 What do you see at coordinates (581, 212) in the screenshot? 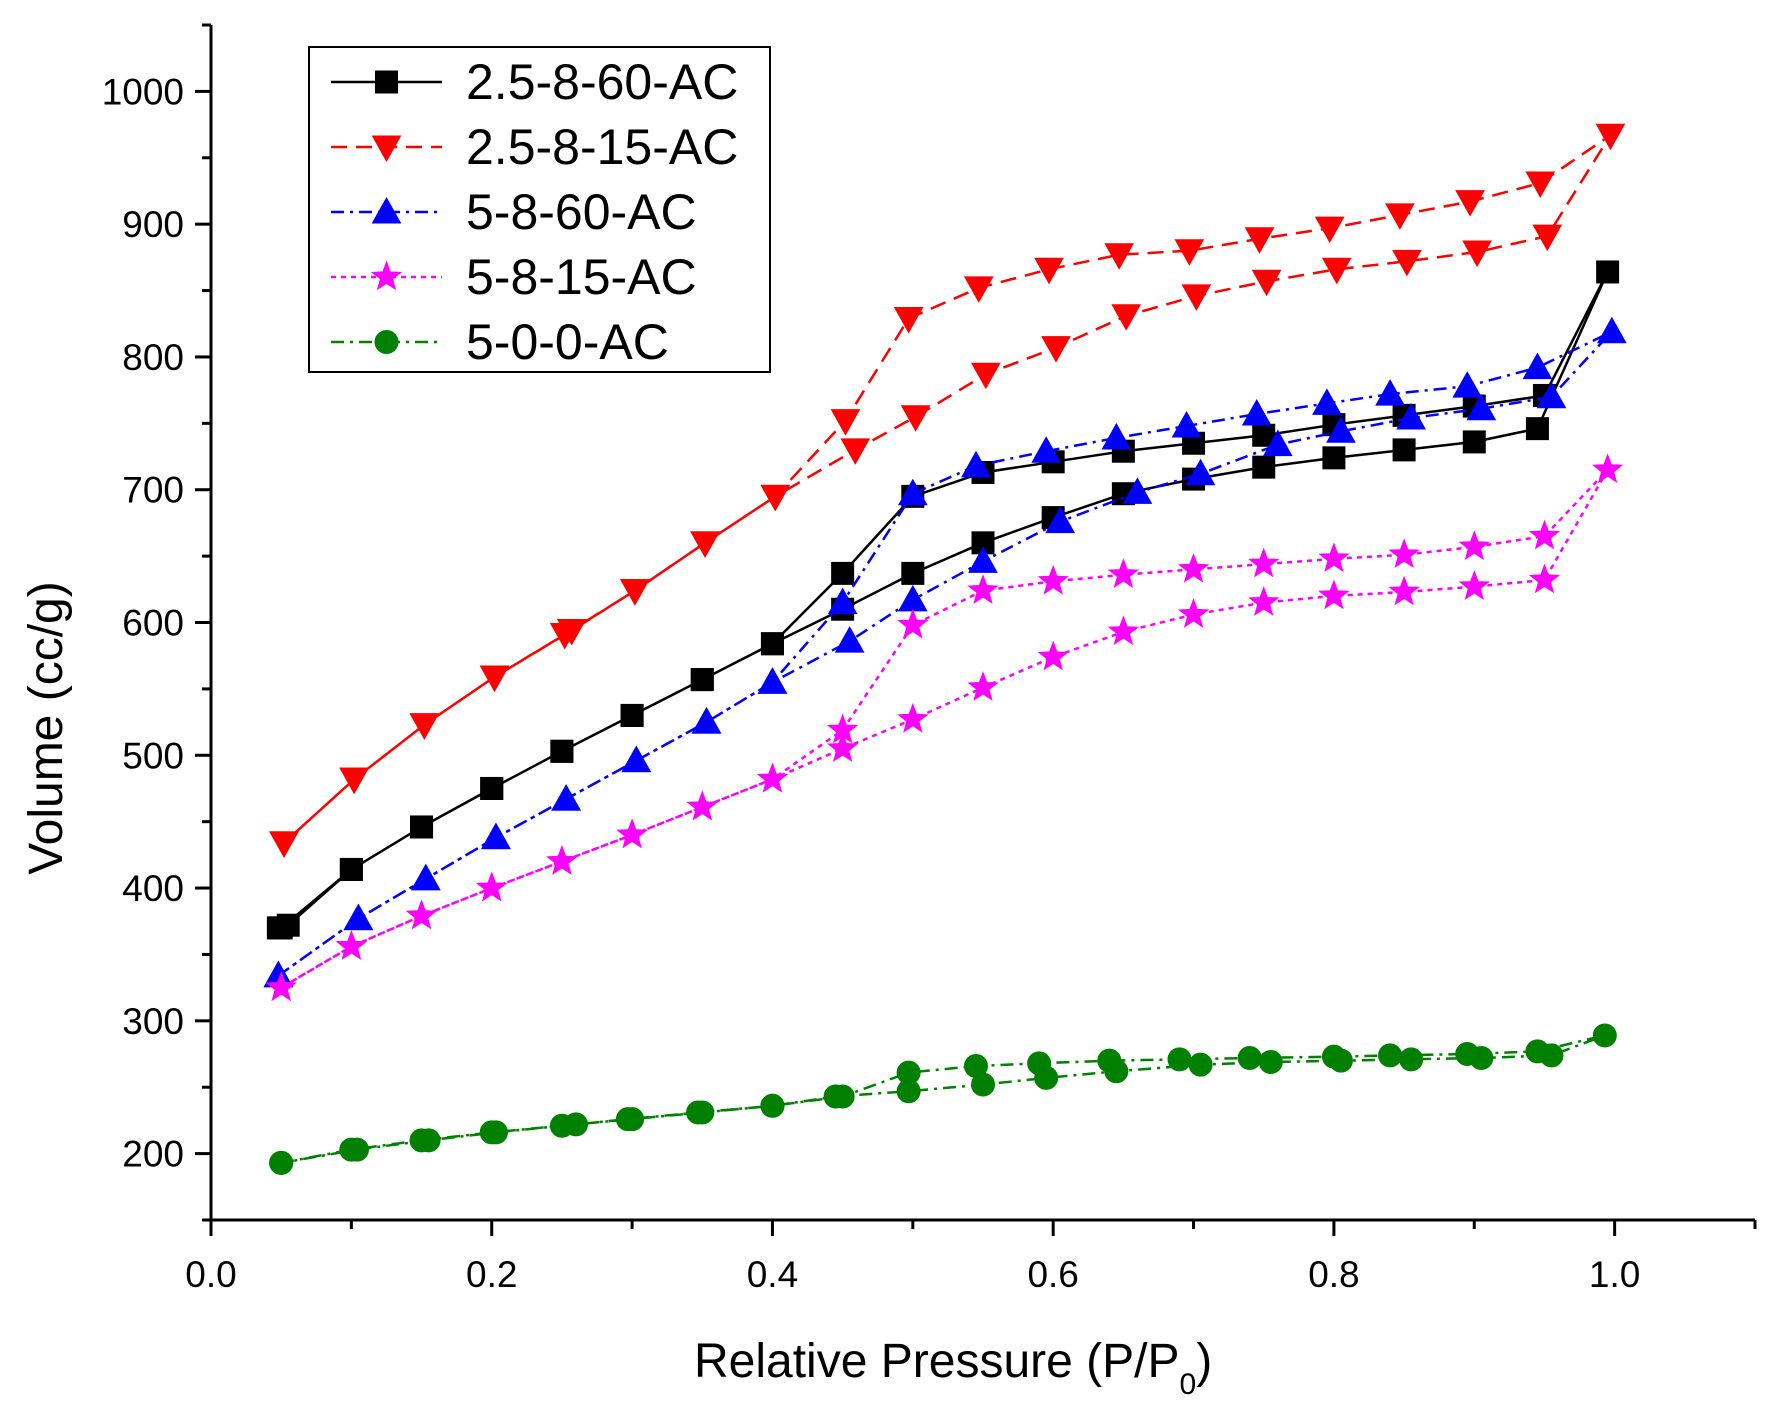
I see `legend-label: 5-8-60-AC` at bounding box center [581, 212].